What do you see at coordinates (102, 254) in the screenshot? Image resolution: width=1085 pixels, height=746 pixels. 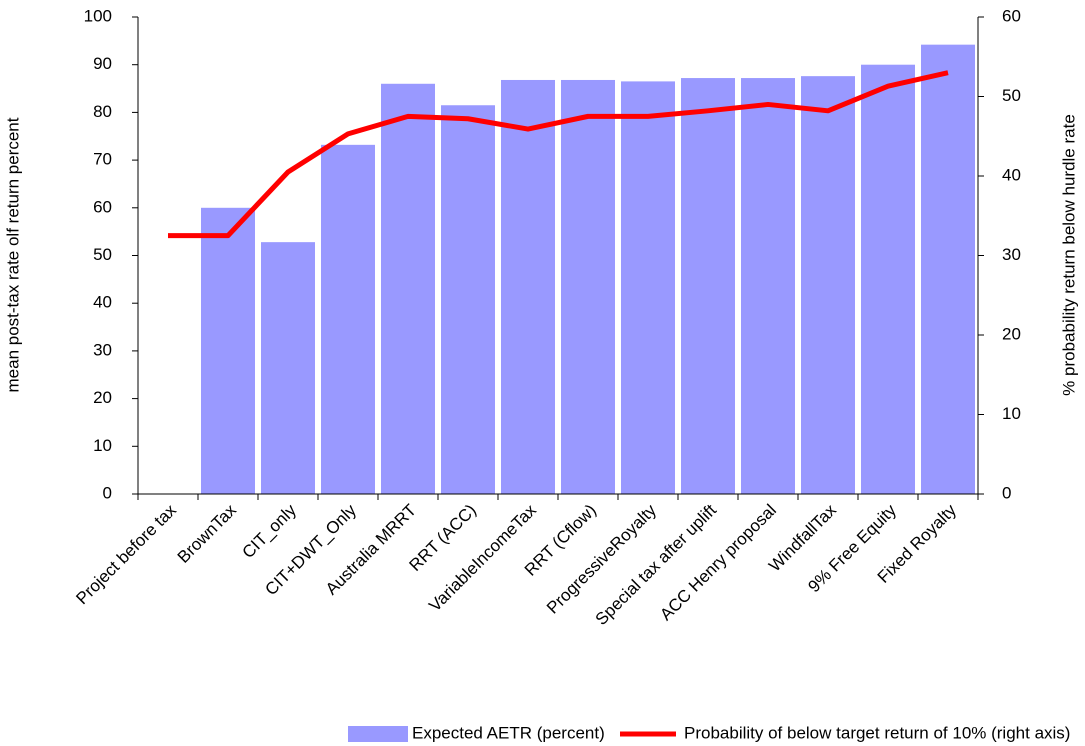 I see `y-tick-label: 50` at bounding box center [102, 254].